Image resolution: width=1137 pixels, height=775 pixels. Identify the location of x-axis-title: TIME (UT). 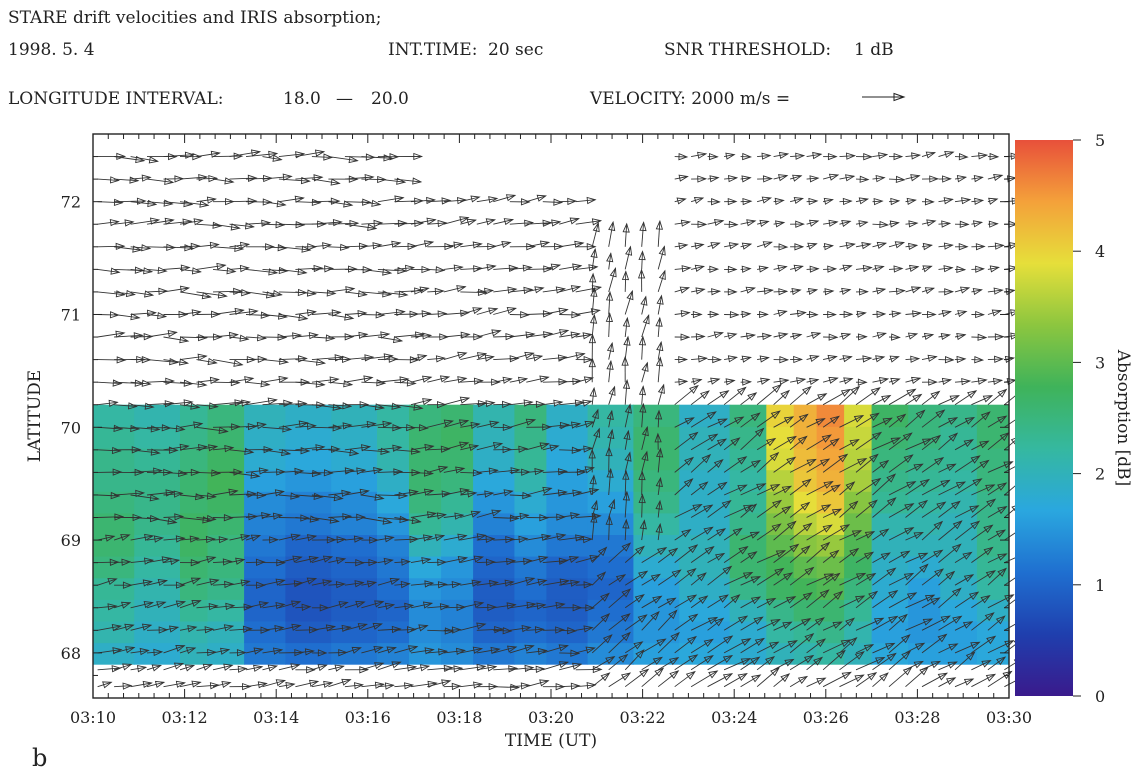
(551, 741).